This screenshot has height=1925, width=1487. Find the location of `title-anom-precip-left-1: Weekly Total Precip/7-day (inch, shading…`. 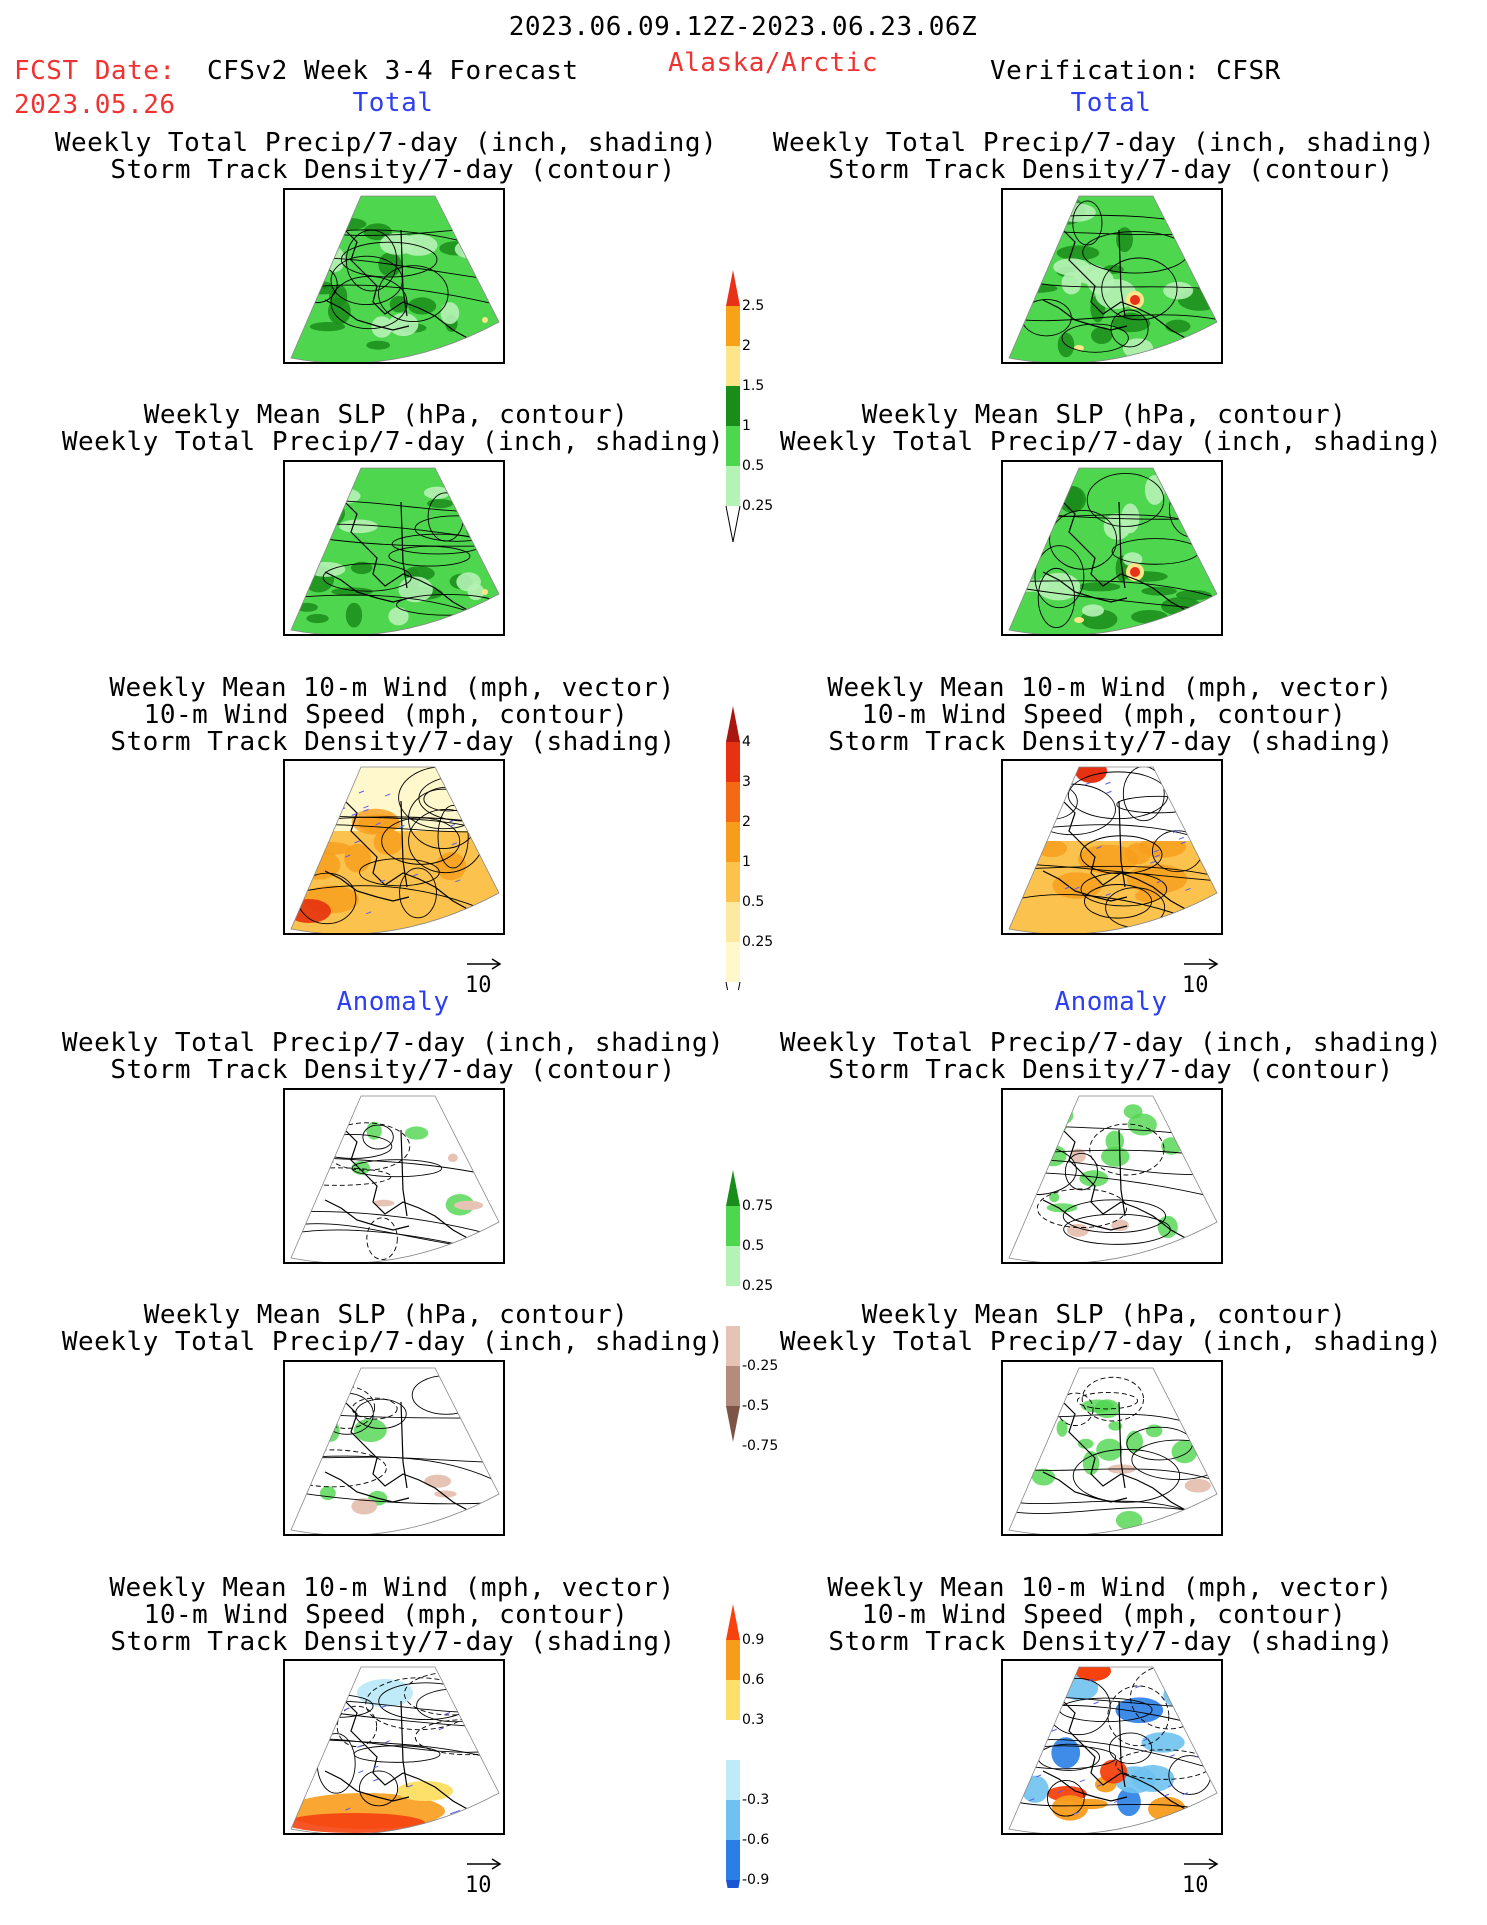

title-anom-precip-left-1: Weekly Total Precip/7-day (inch, shading… is located at coordinates (393, 1043).